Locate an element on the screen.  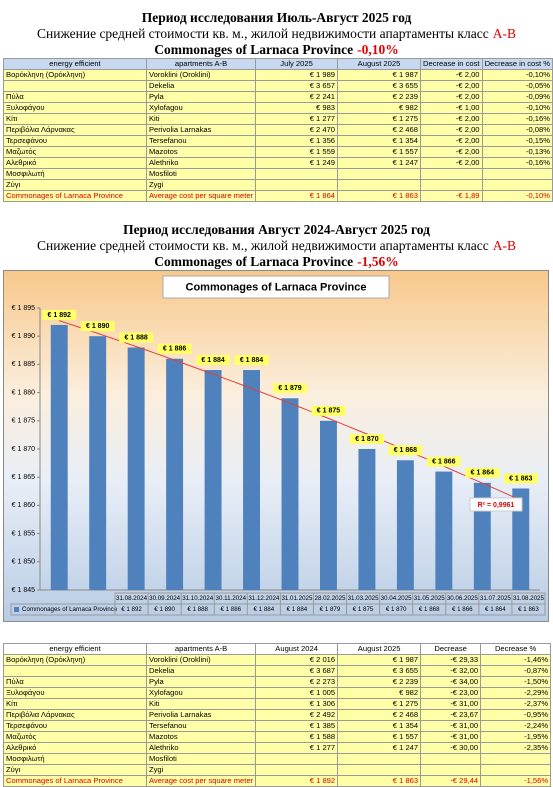
cell: € 1 306 is located at coordinates (297, 704).